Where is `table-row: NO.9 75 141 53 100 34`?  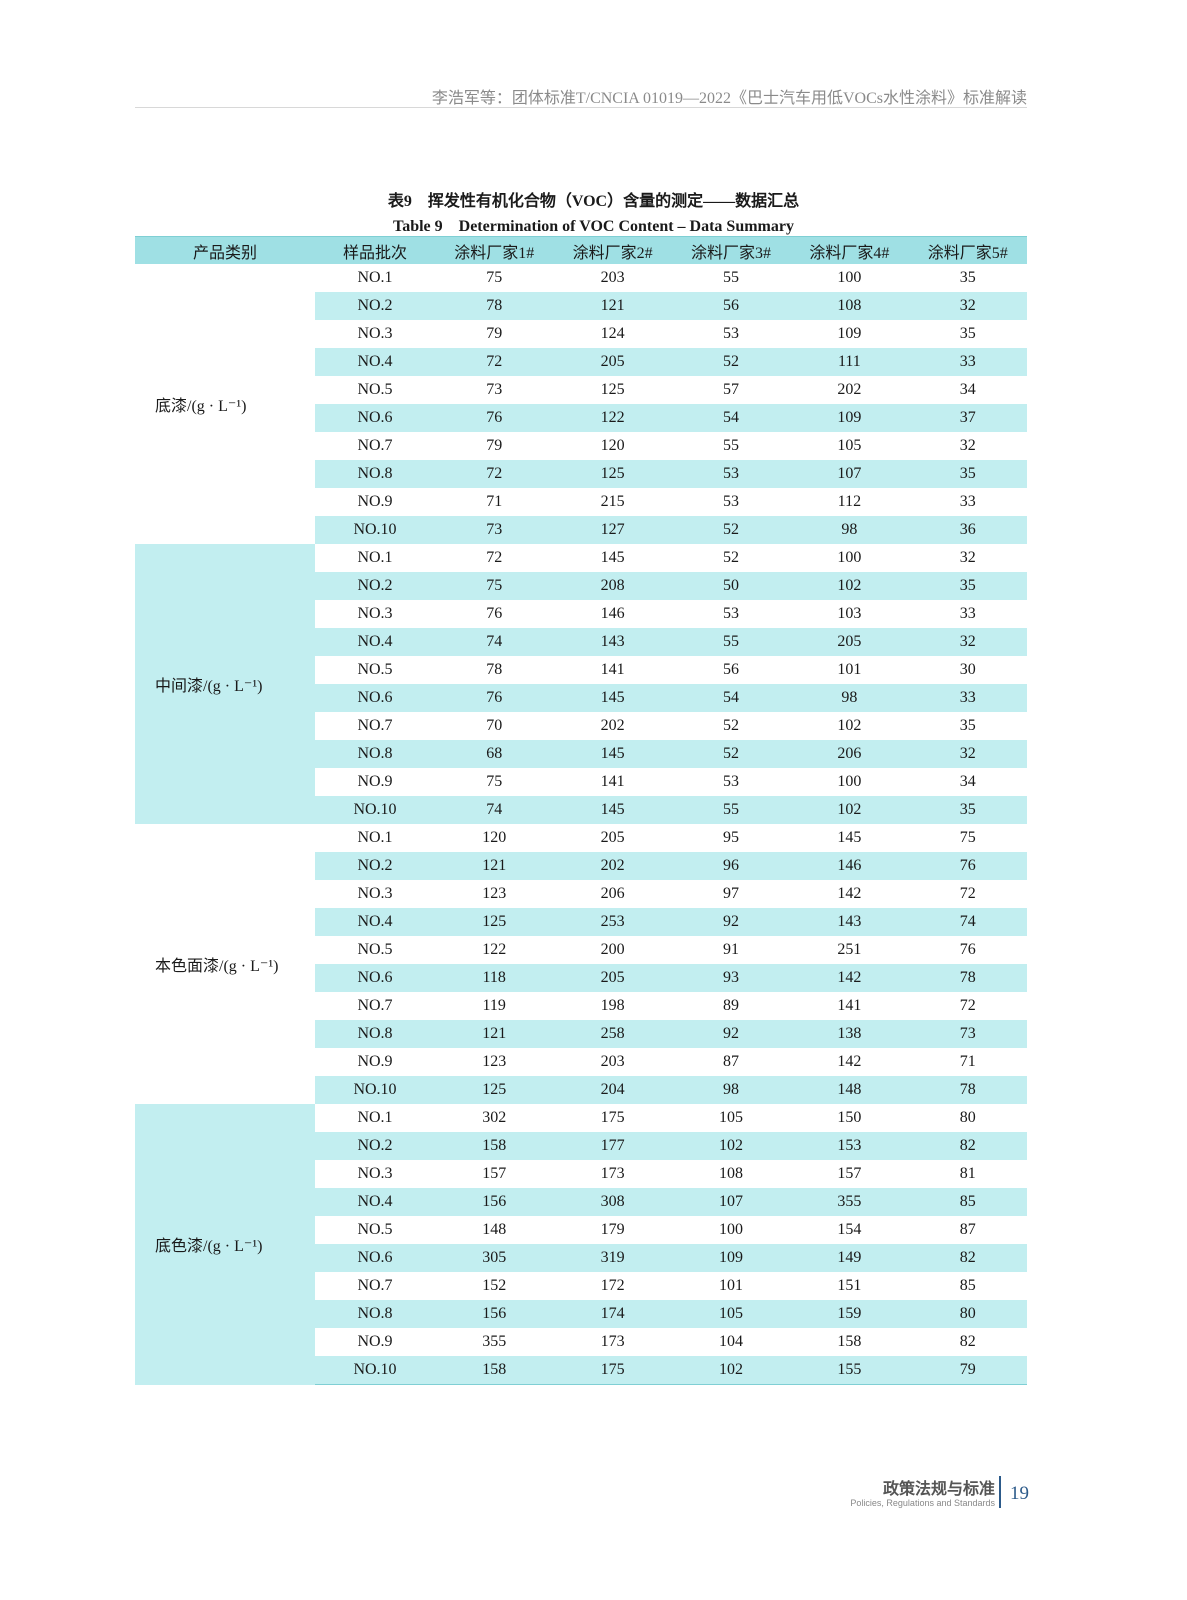 table-row: NO.9 75 141 53 100 34 is located at coordinates (581, 782).